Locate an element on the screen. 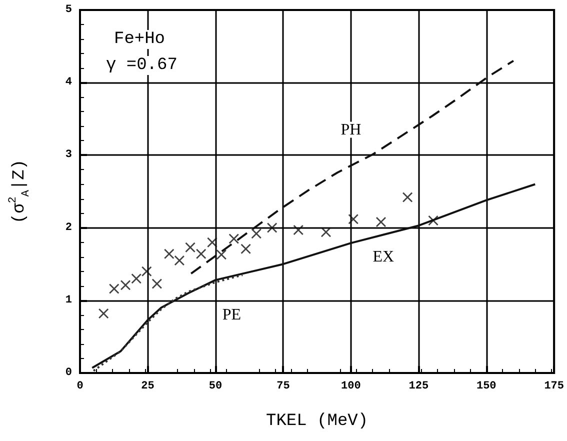 The width and height of the screenshot is (567, 441). x-tick-label: 100 is located at coordinates (351, 386).